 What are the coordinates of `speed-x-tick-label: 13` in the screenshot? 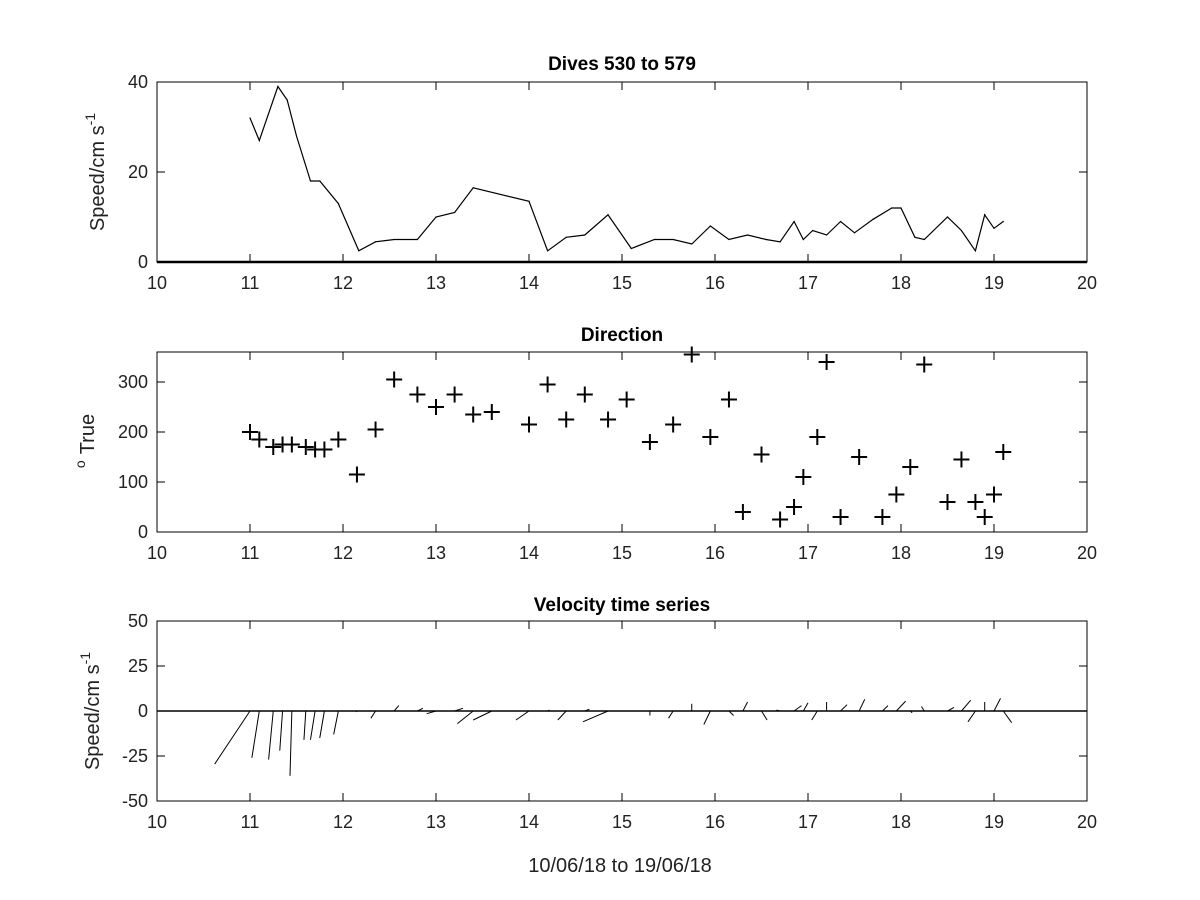 It's located at (436, 283).